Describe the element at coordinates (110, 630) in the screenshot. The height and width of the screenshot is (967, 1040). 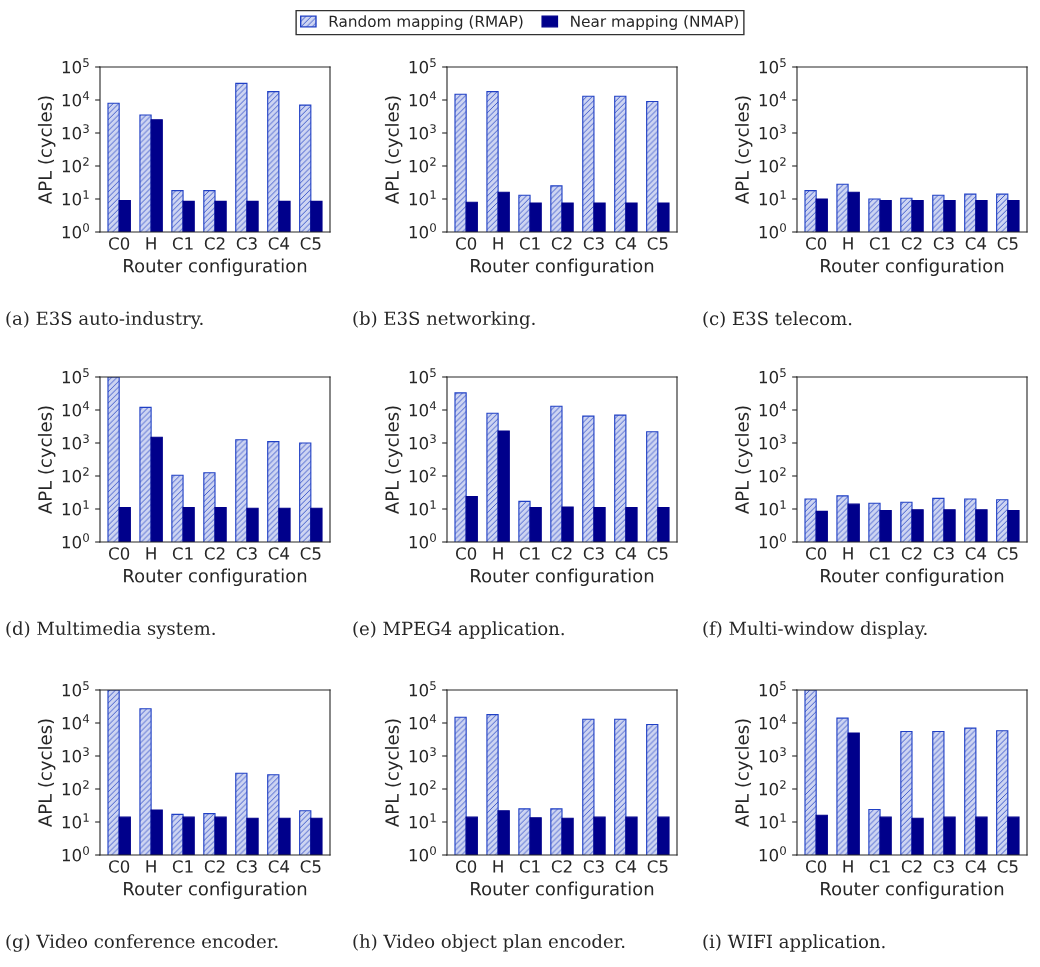
I see `text: (d) Multimedia system.` at that location.